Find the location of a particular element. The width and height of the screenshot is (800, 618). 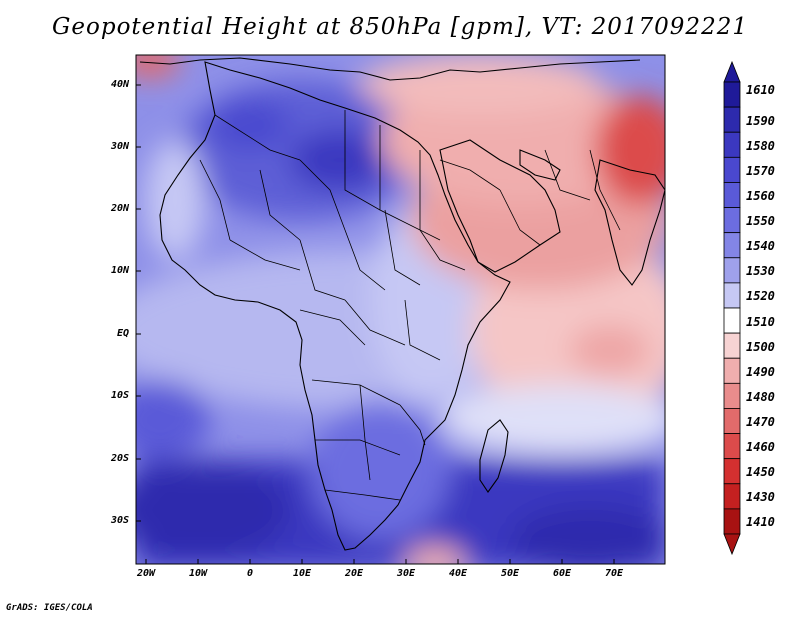

lon-label: 0 is located at coordinates (250, 573).